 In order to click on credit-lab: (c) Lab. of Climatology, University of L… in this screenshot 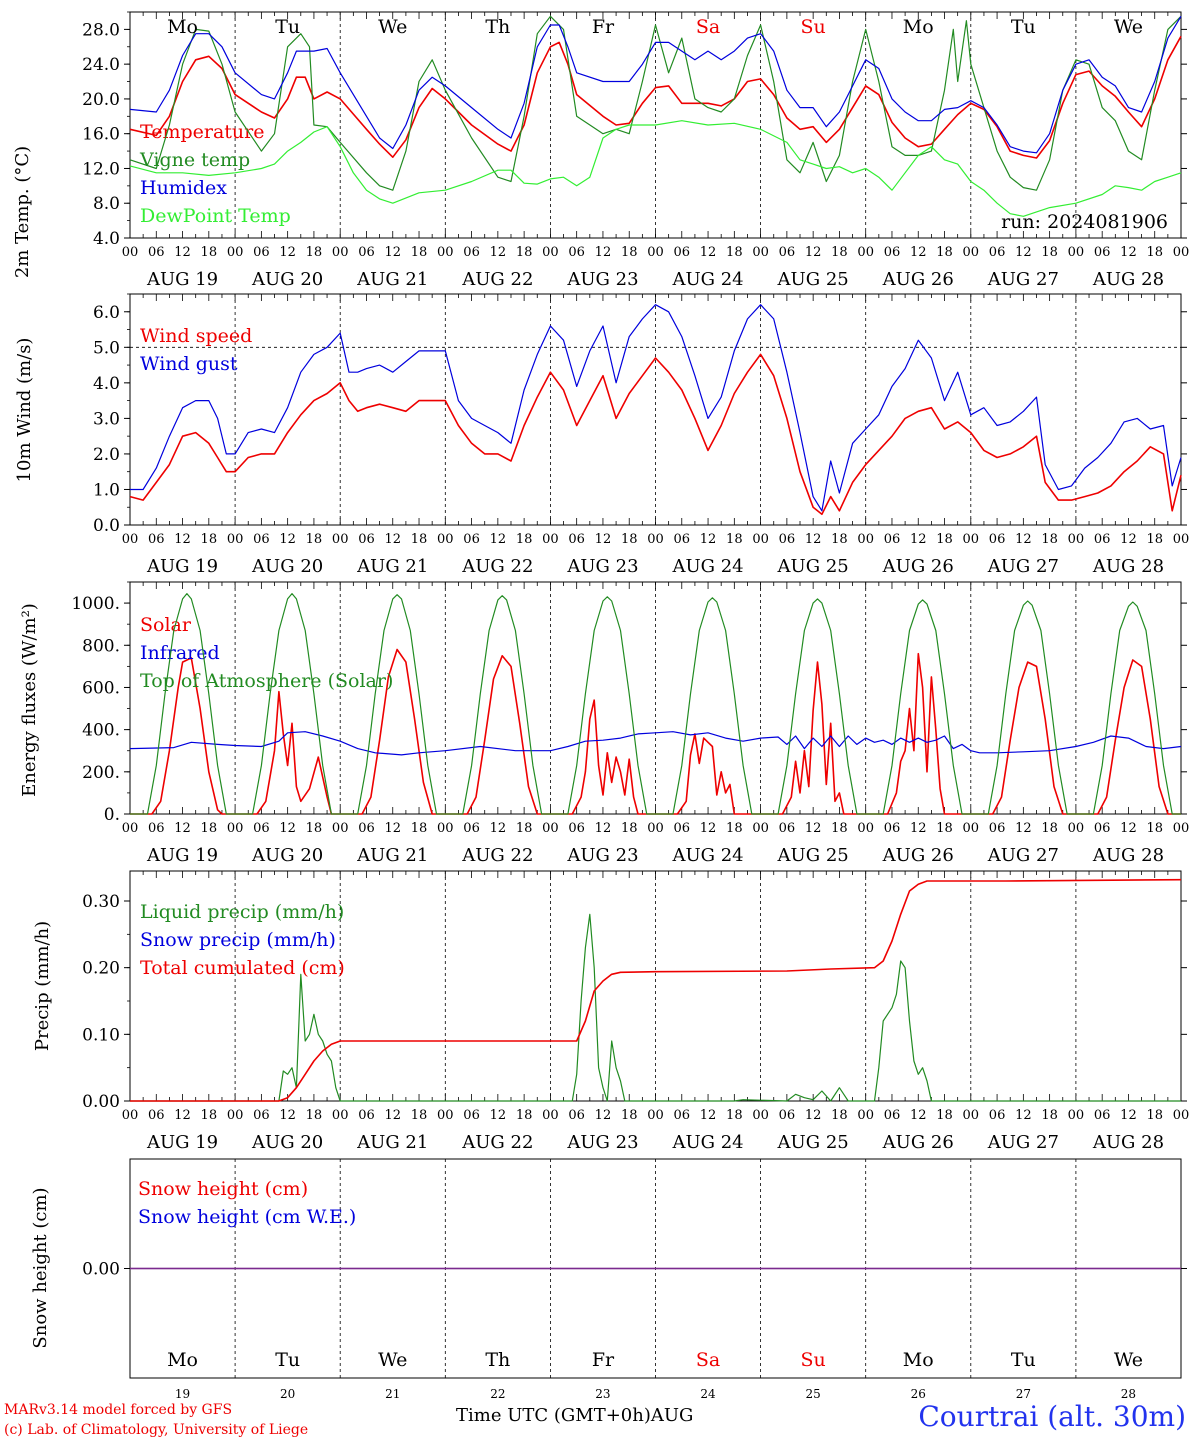, I will do `click(156, 1430)`.